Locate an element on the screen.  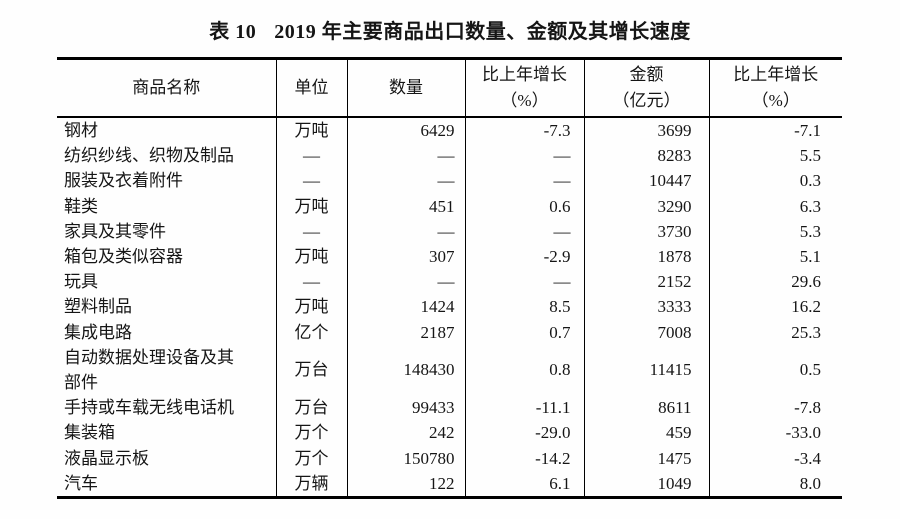
export-value-cell: 8611 is located at coordinates (646, 408).